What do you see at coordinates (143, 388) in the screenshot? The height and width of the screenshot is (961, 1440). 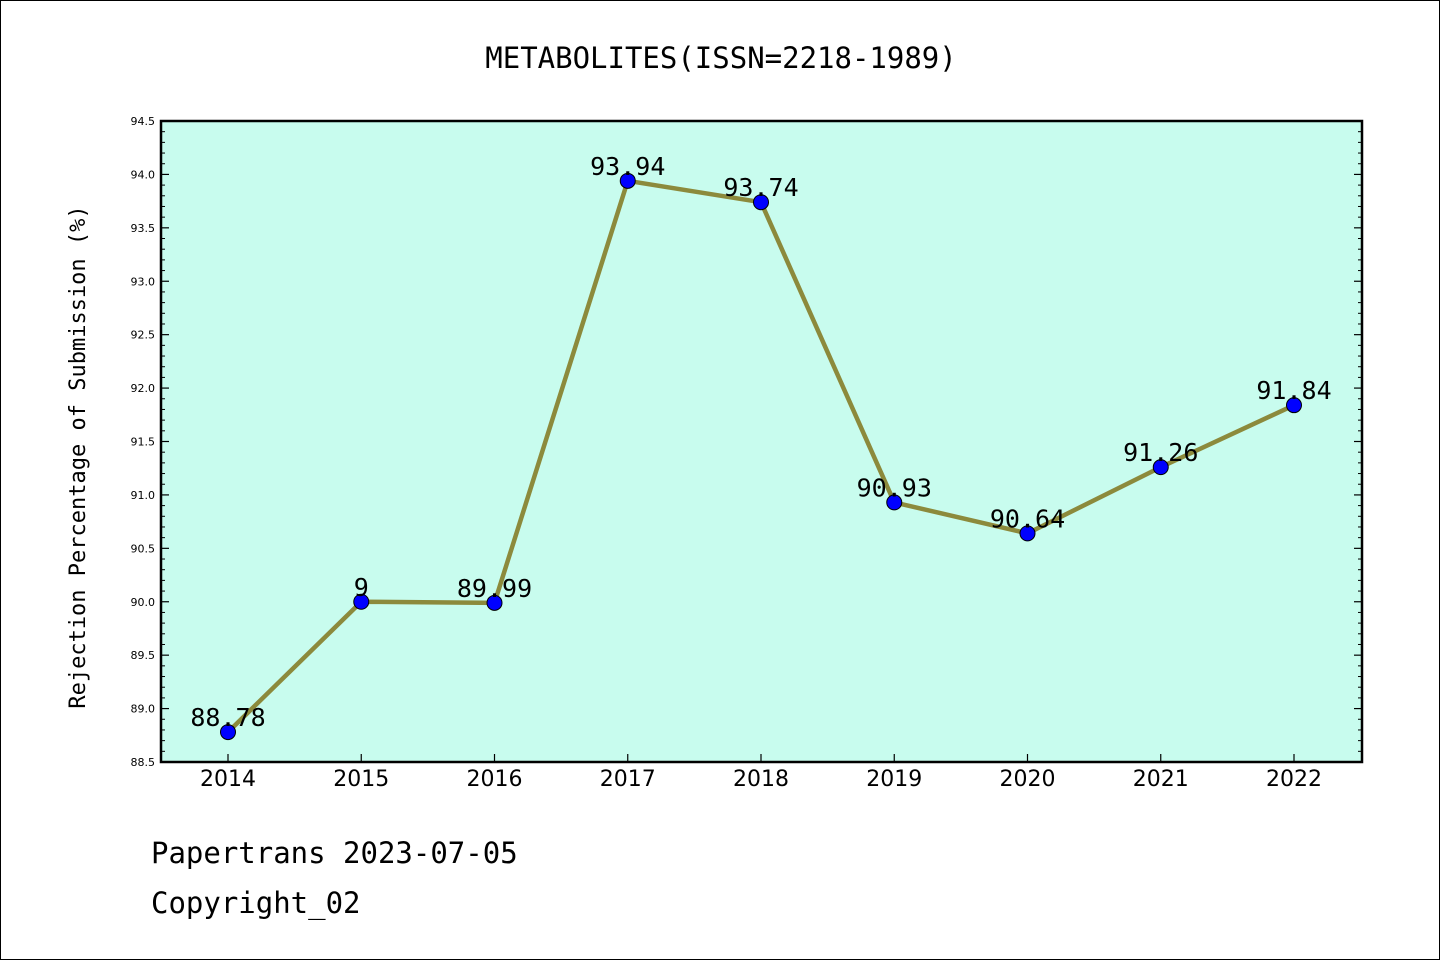 I see `y-tick-label: 92.0` at bounding box center [143, 388].